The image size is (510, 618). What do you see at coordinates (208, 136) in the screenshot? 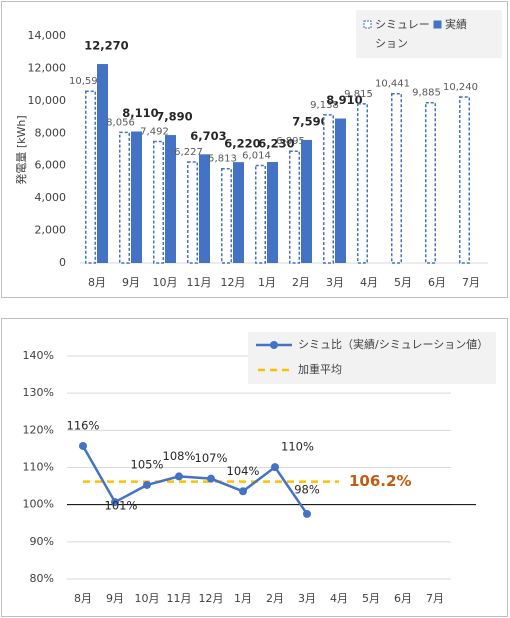
I see `data-label: 6,703` at bounding box center [208, 136].